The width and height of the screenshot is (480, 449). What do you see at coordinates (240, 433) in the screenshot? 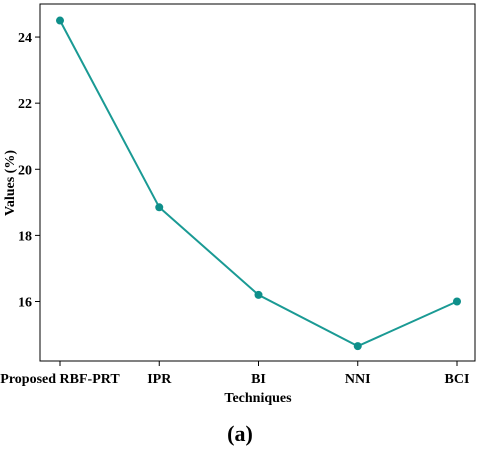
I see `panel-label: (a)` at bounding box center [240, 433].